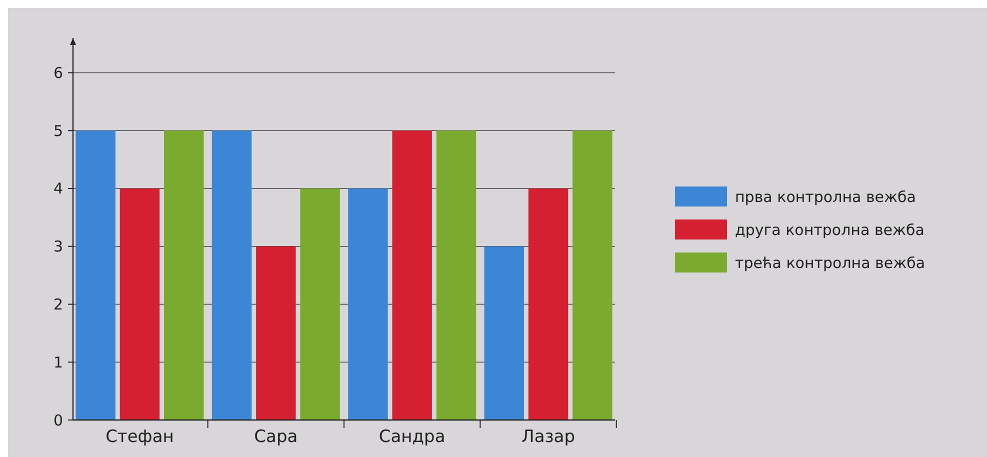  What do you see at coordinates (58, 247) in the screenshot?
I see `y-tick-label: 3` at bounding box center [58, 247].